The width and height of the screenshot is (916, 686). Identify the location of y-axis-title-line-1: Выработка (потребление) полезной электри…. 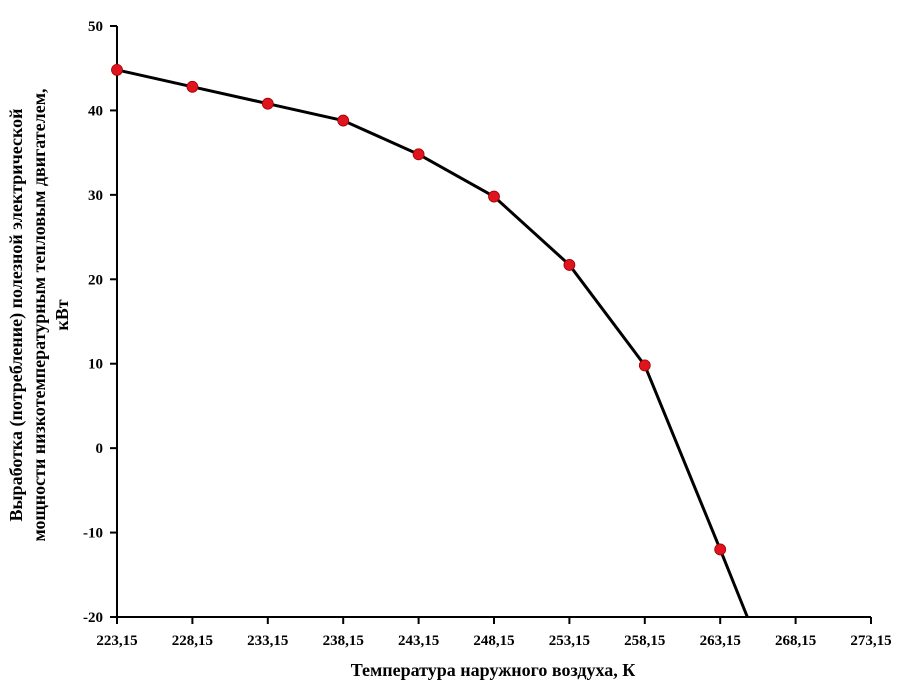
(16, 315).